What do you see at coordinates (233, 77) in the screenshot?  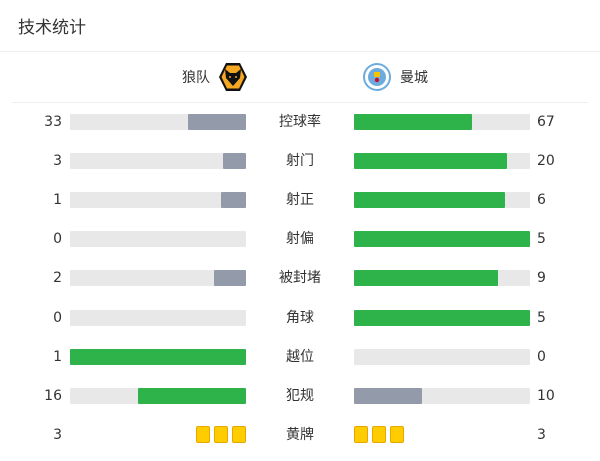 I see `wolves-crest-icon` at bounding box center [233, 77].